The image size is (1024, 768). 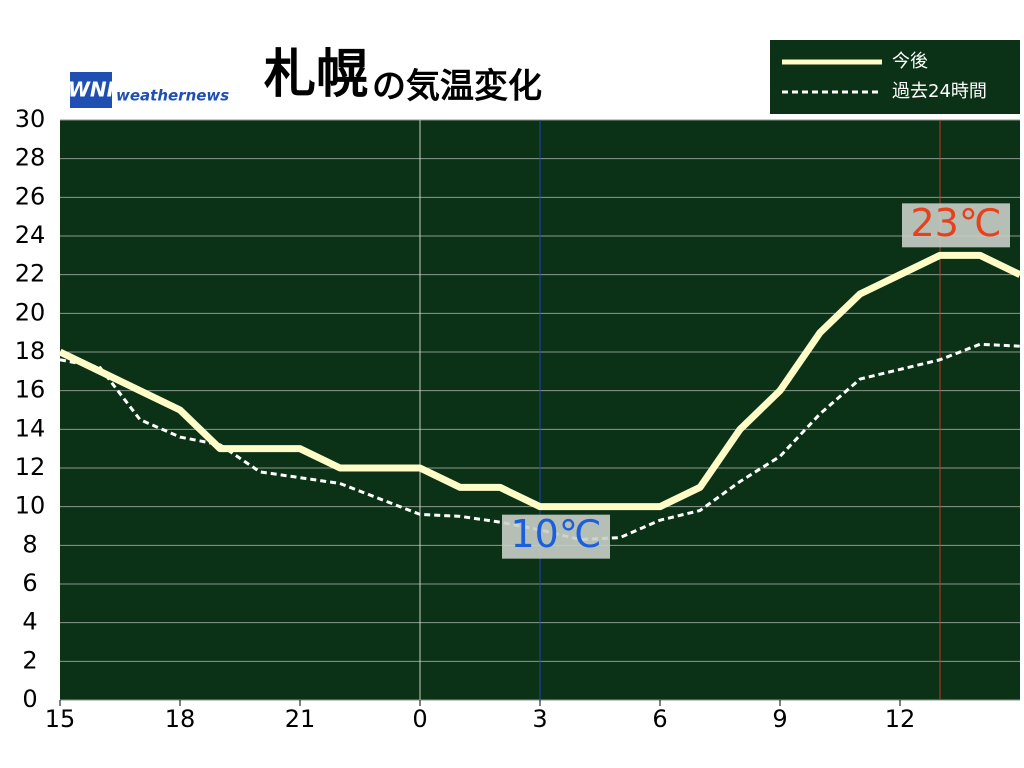 What do you see at coordinates (60, 719) in the screenshot?
I see `x-tick-label: 15` at bounding box center [60, 719].